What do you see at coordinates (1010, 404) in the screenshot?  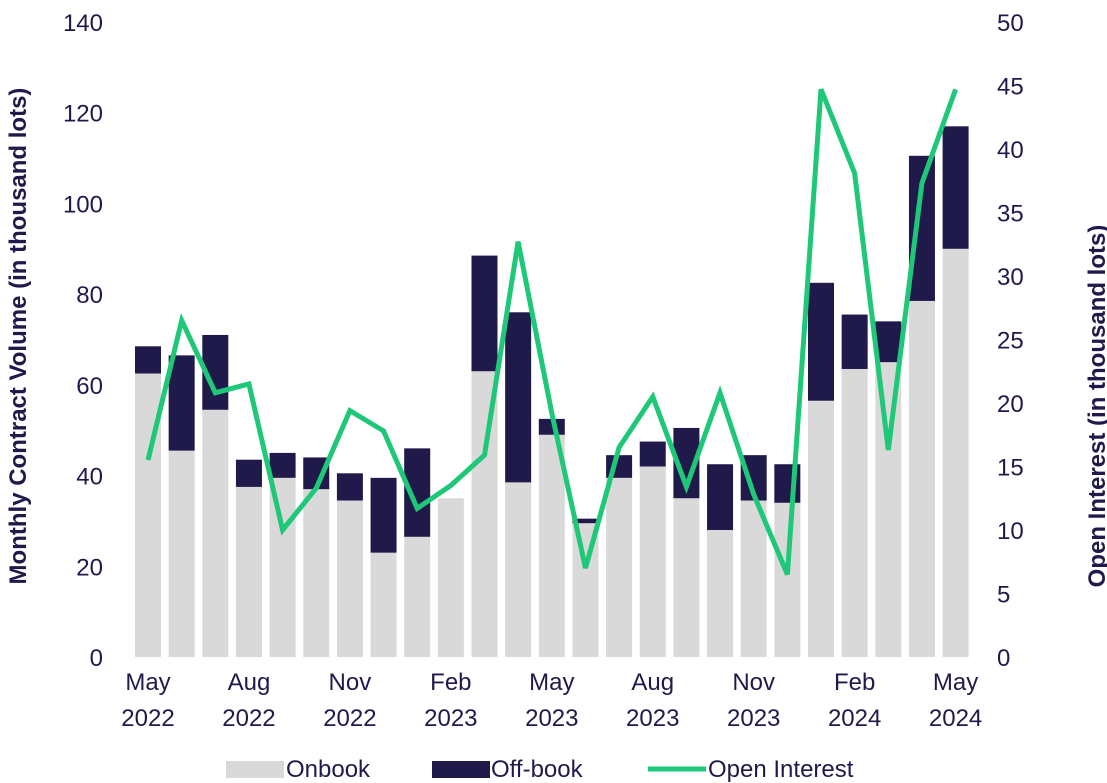 I see `right-tick-label: 20` at bounding box center [1010, 404].